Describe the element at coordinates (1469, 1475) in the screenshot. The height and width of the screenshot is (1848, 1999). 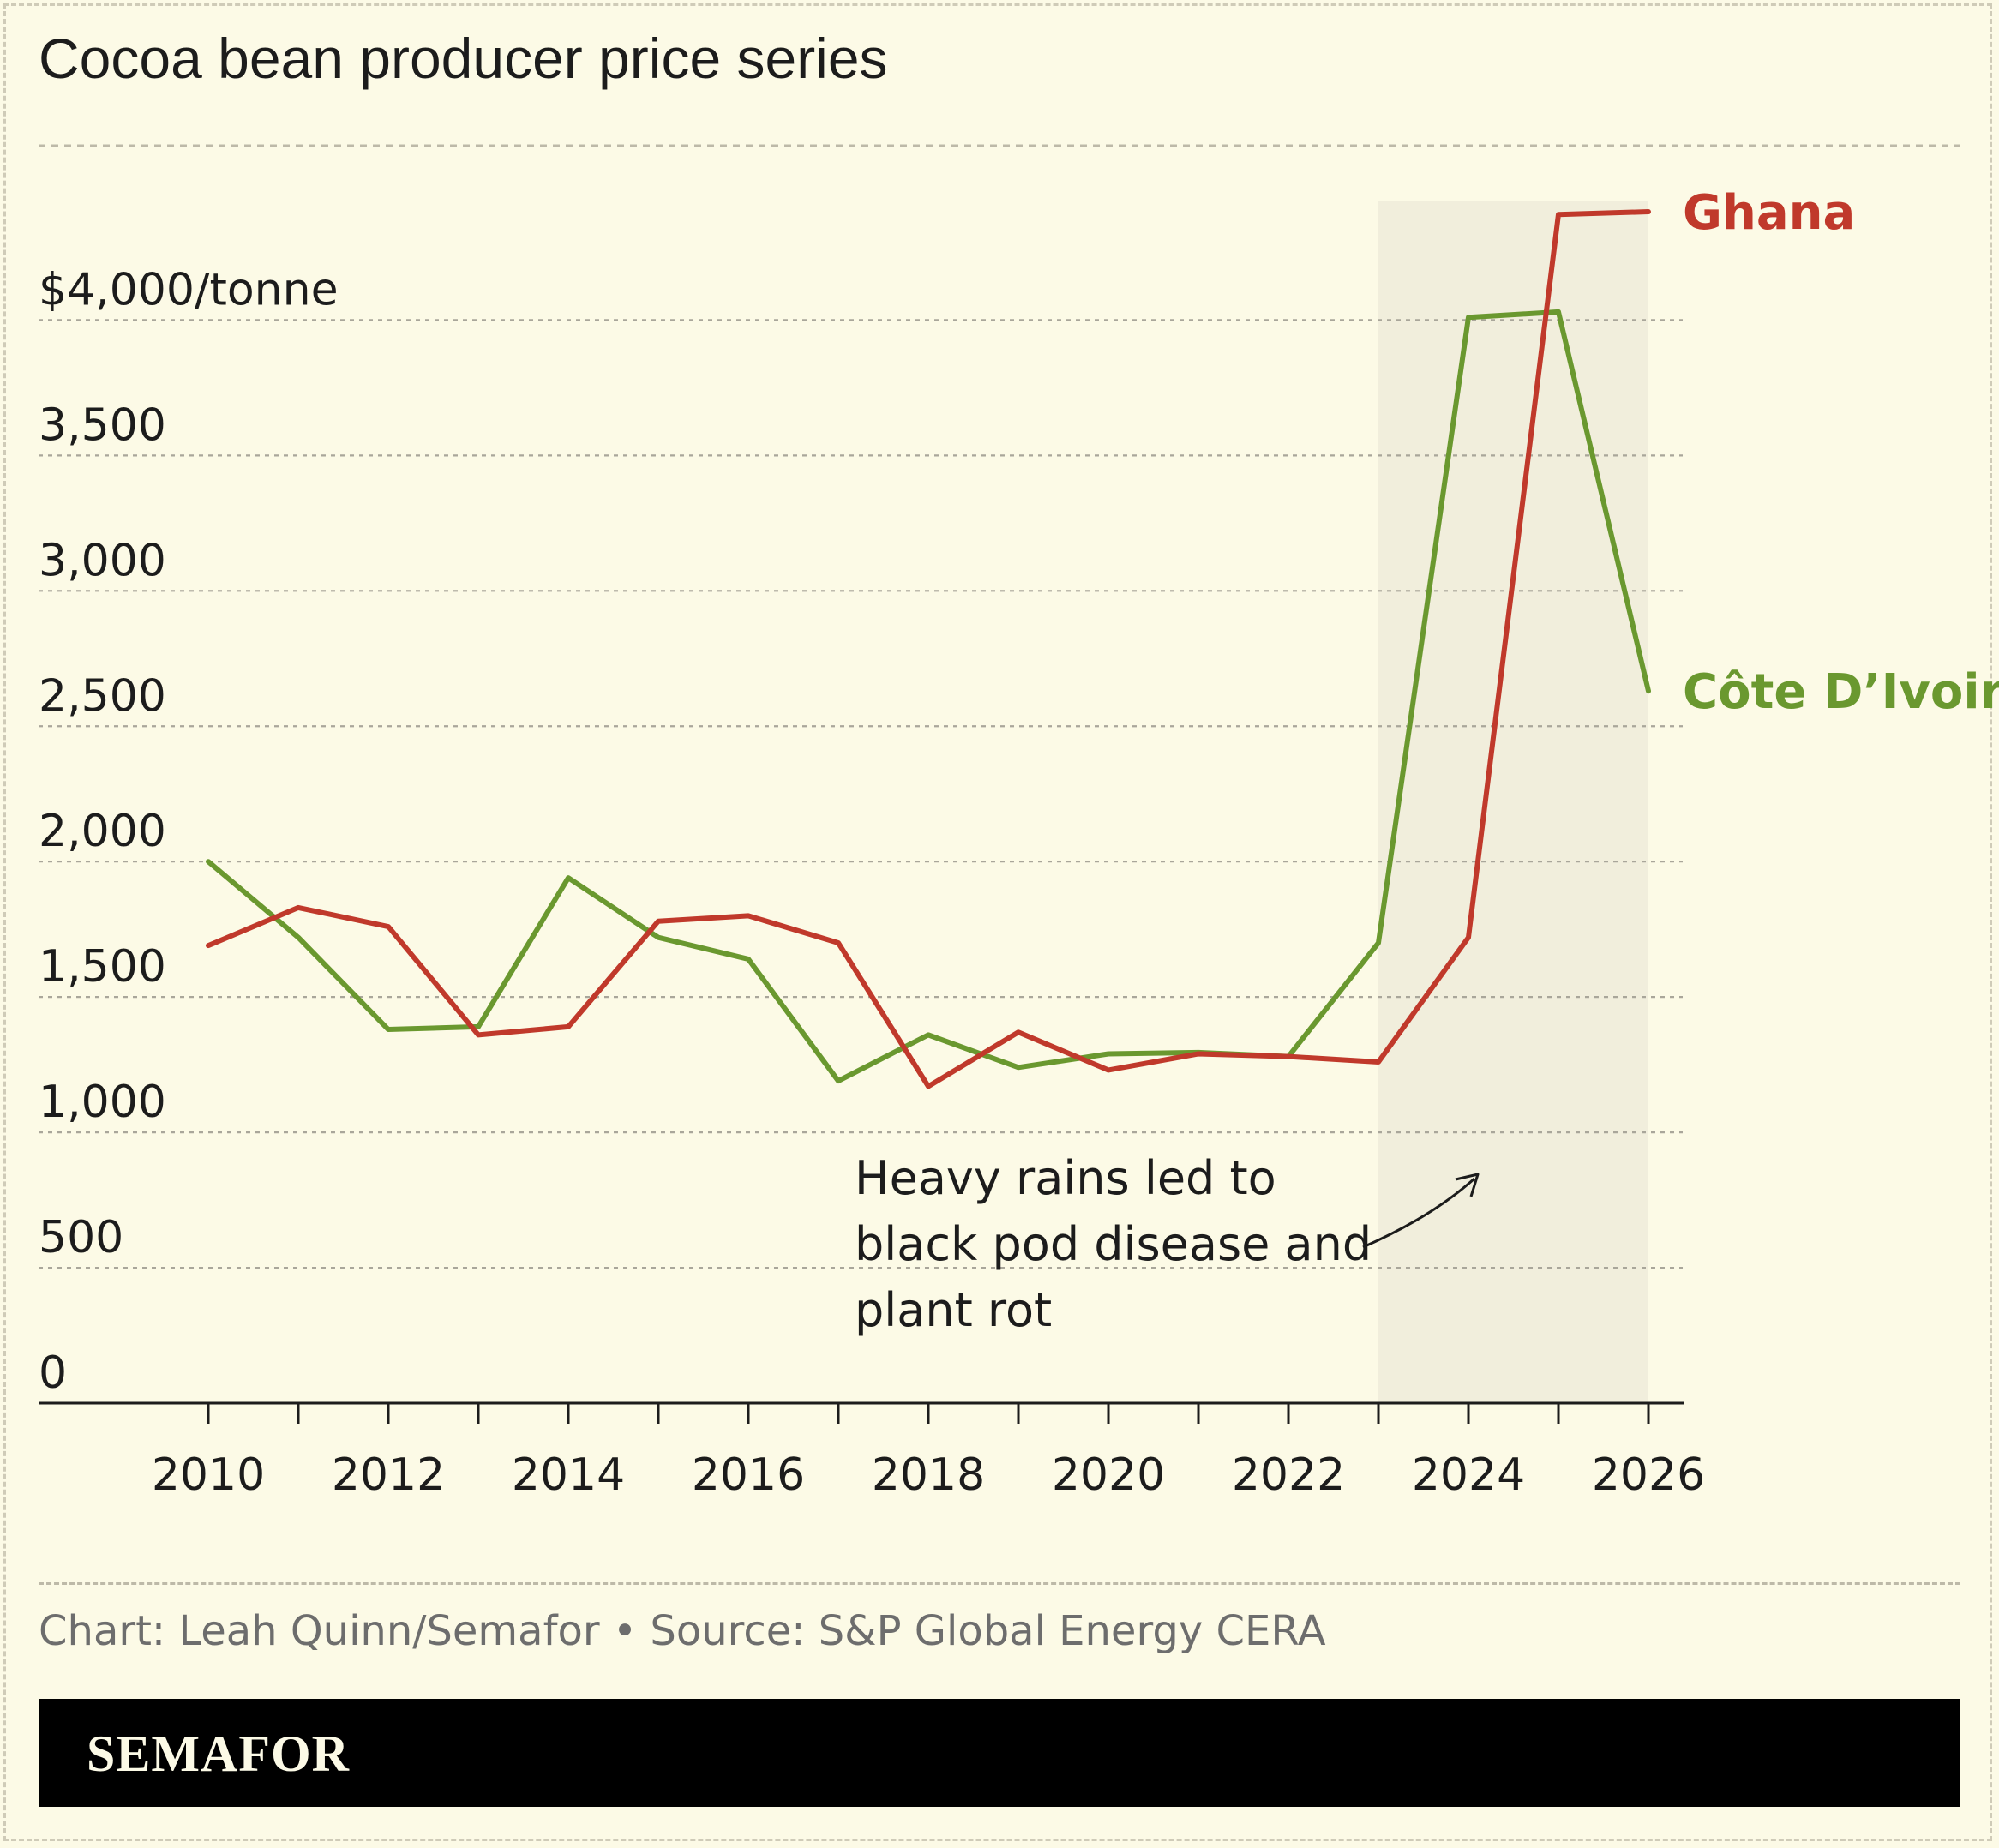
I see `x-tick-label-2024: 2024` at that location.